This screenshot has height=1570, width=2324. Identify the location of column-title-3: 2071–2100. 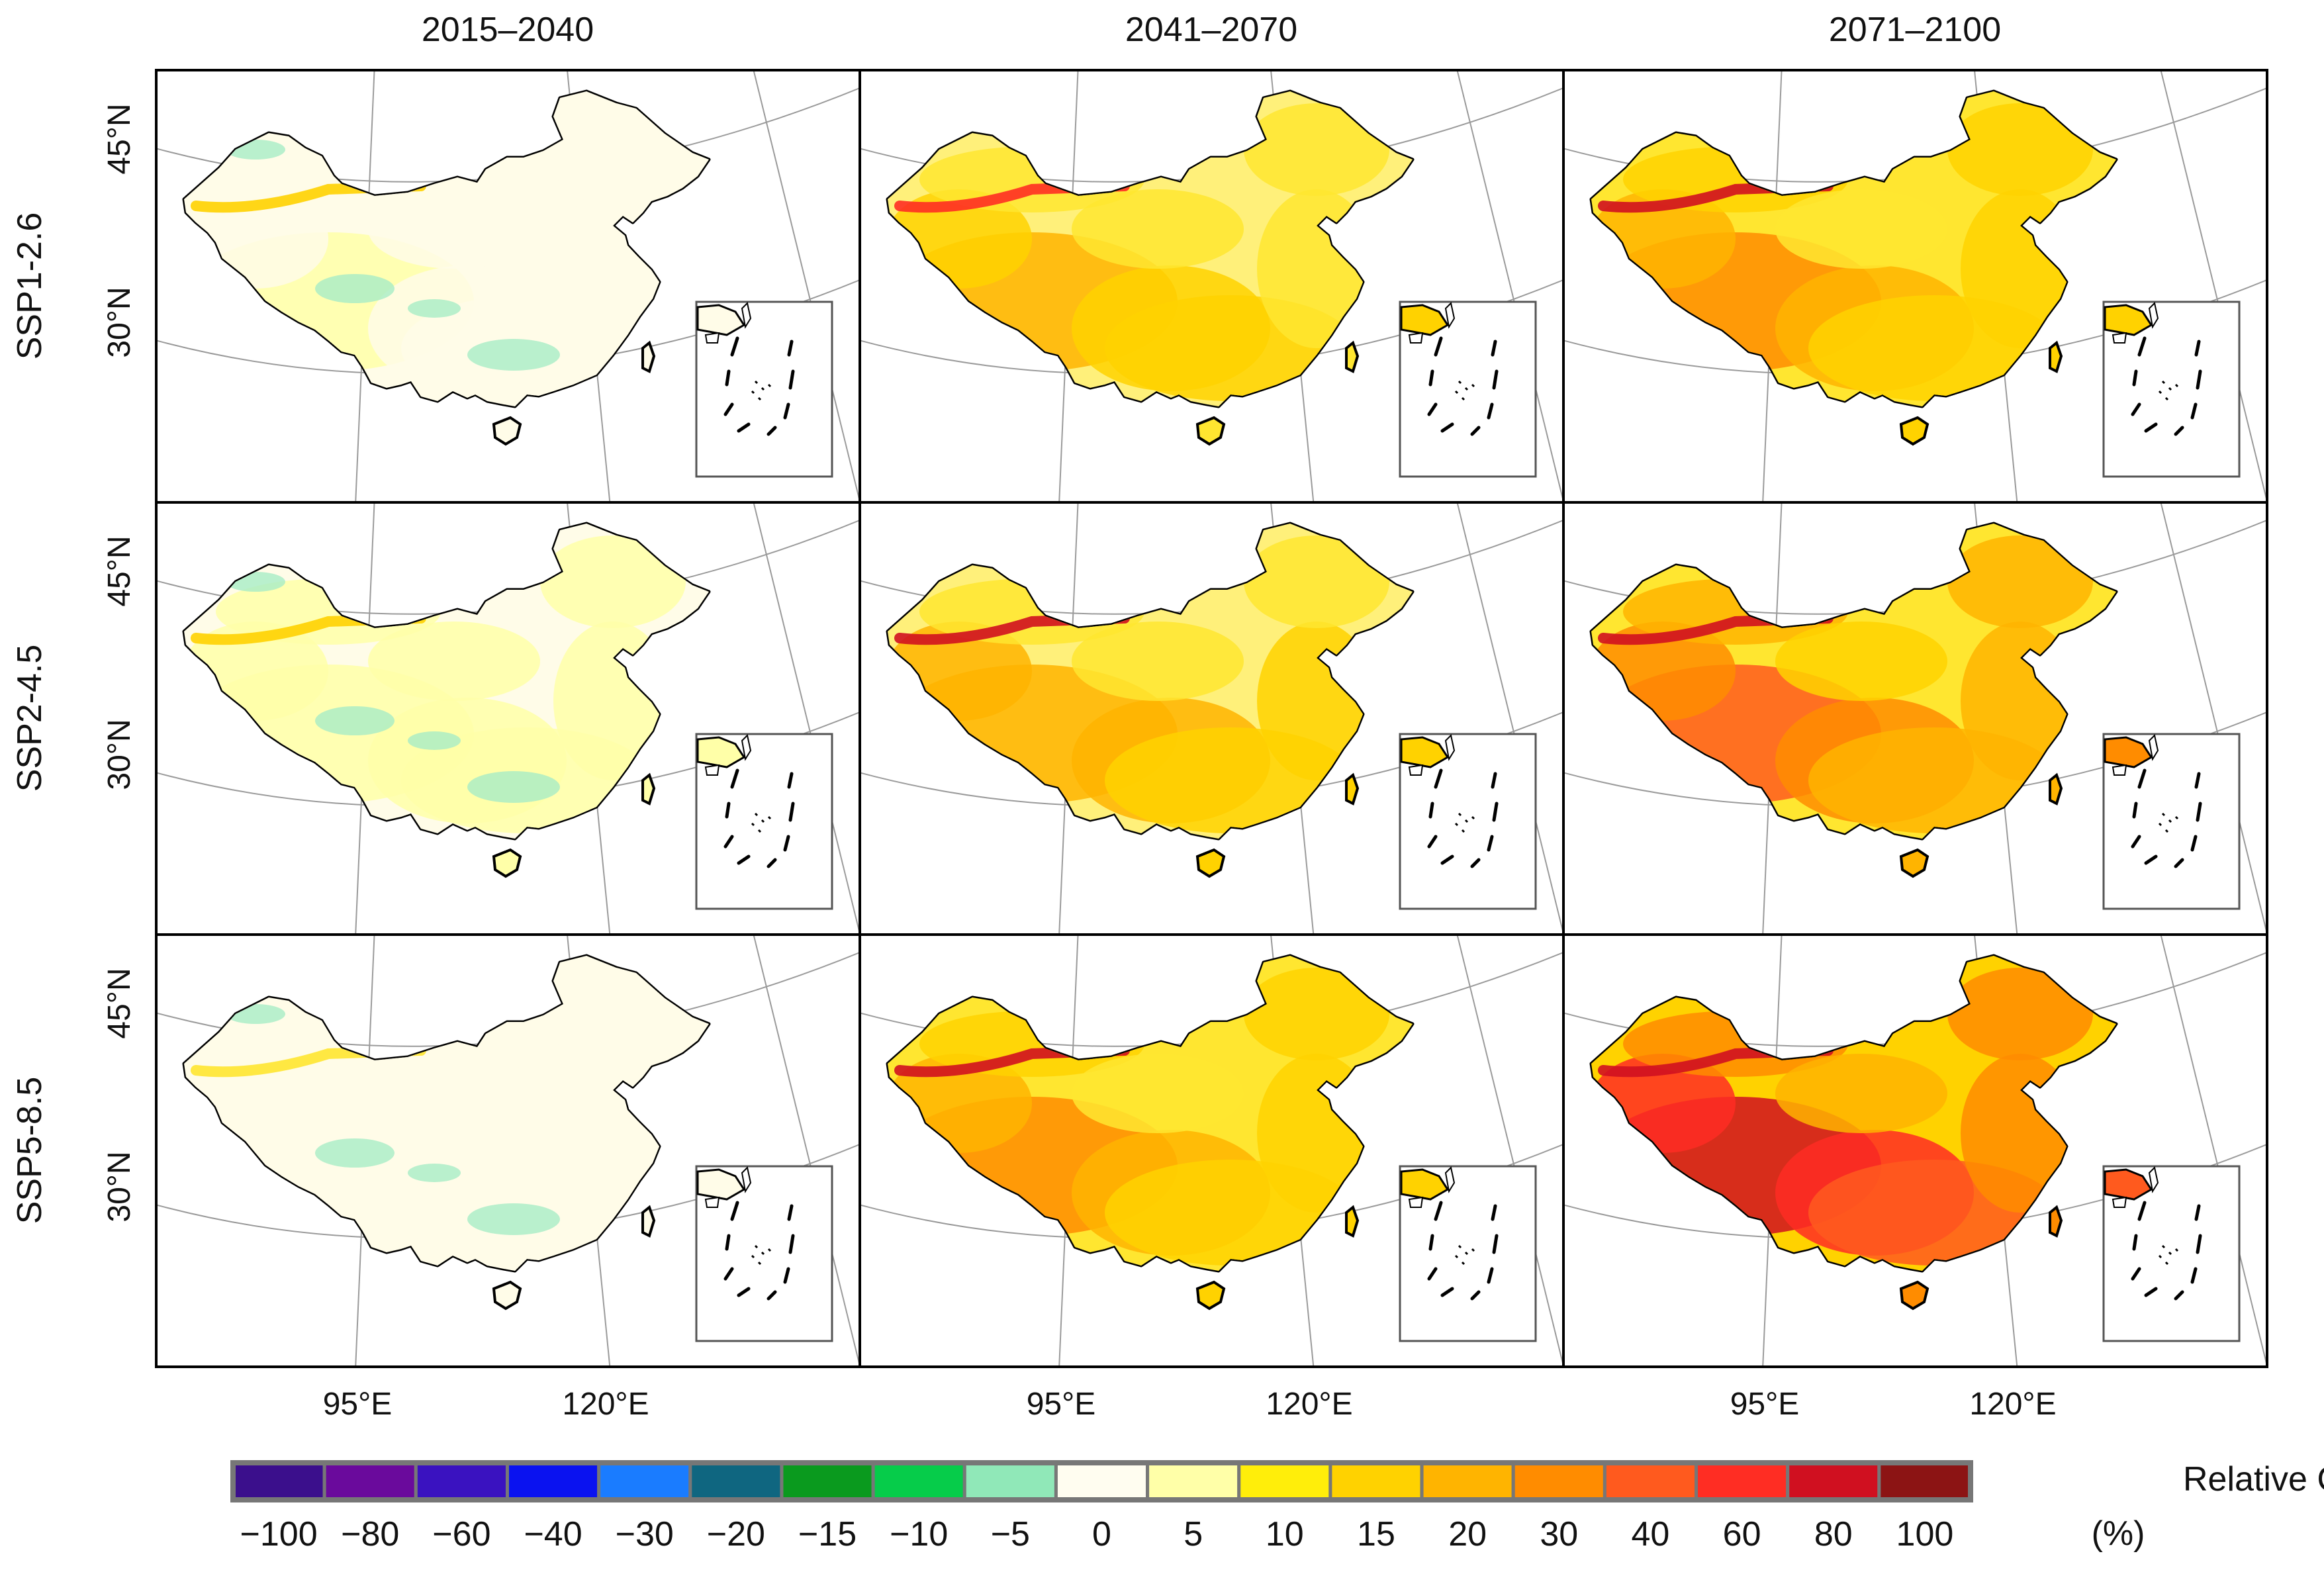
(1915, 30).